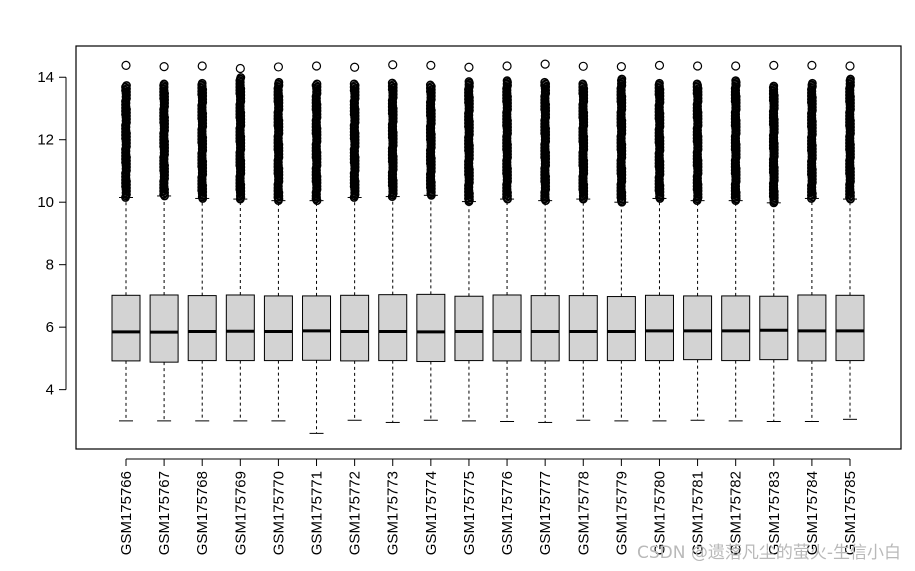 The width and height of the screenshot is (915, 571). What do you see at coordinates (850, 513) in the screenshot?
I see `x-tick-label: GSM175785` at bounding box center [850, 513].